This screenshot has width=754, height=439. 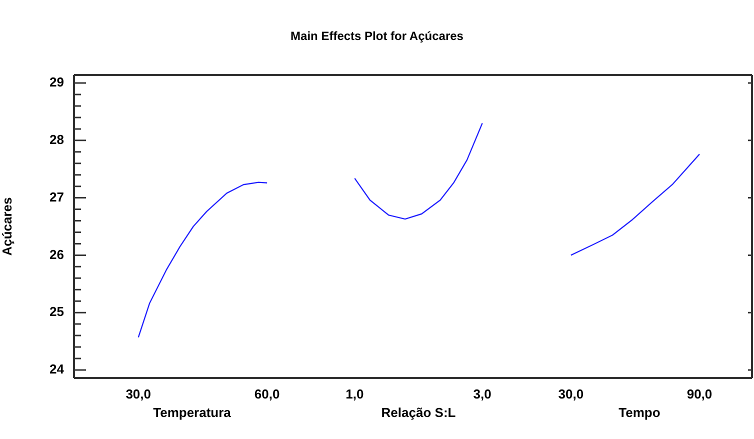 What do you see at coordinates (7, 226) in the screenshot?
I see `y-axis-title: Açúcares` at bounding box center [7, 226].